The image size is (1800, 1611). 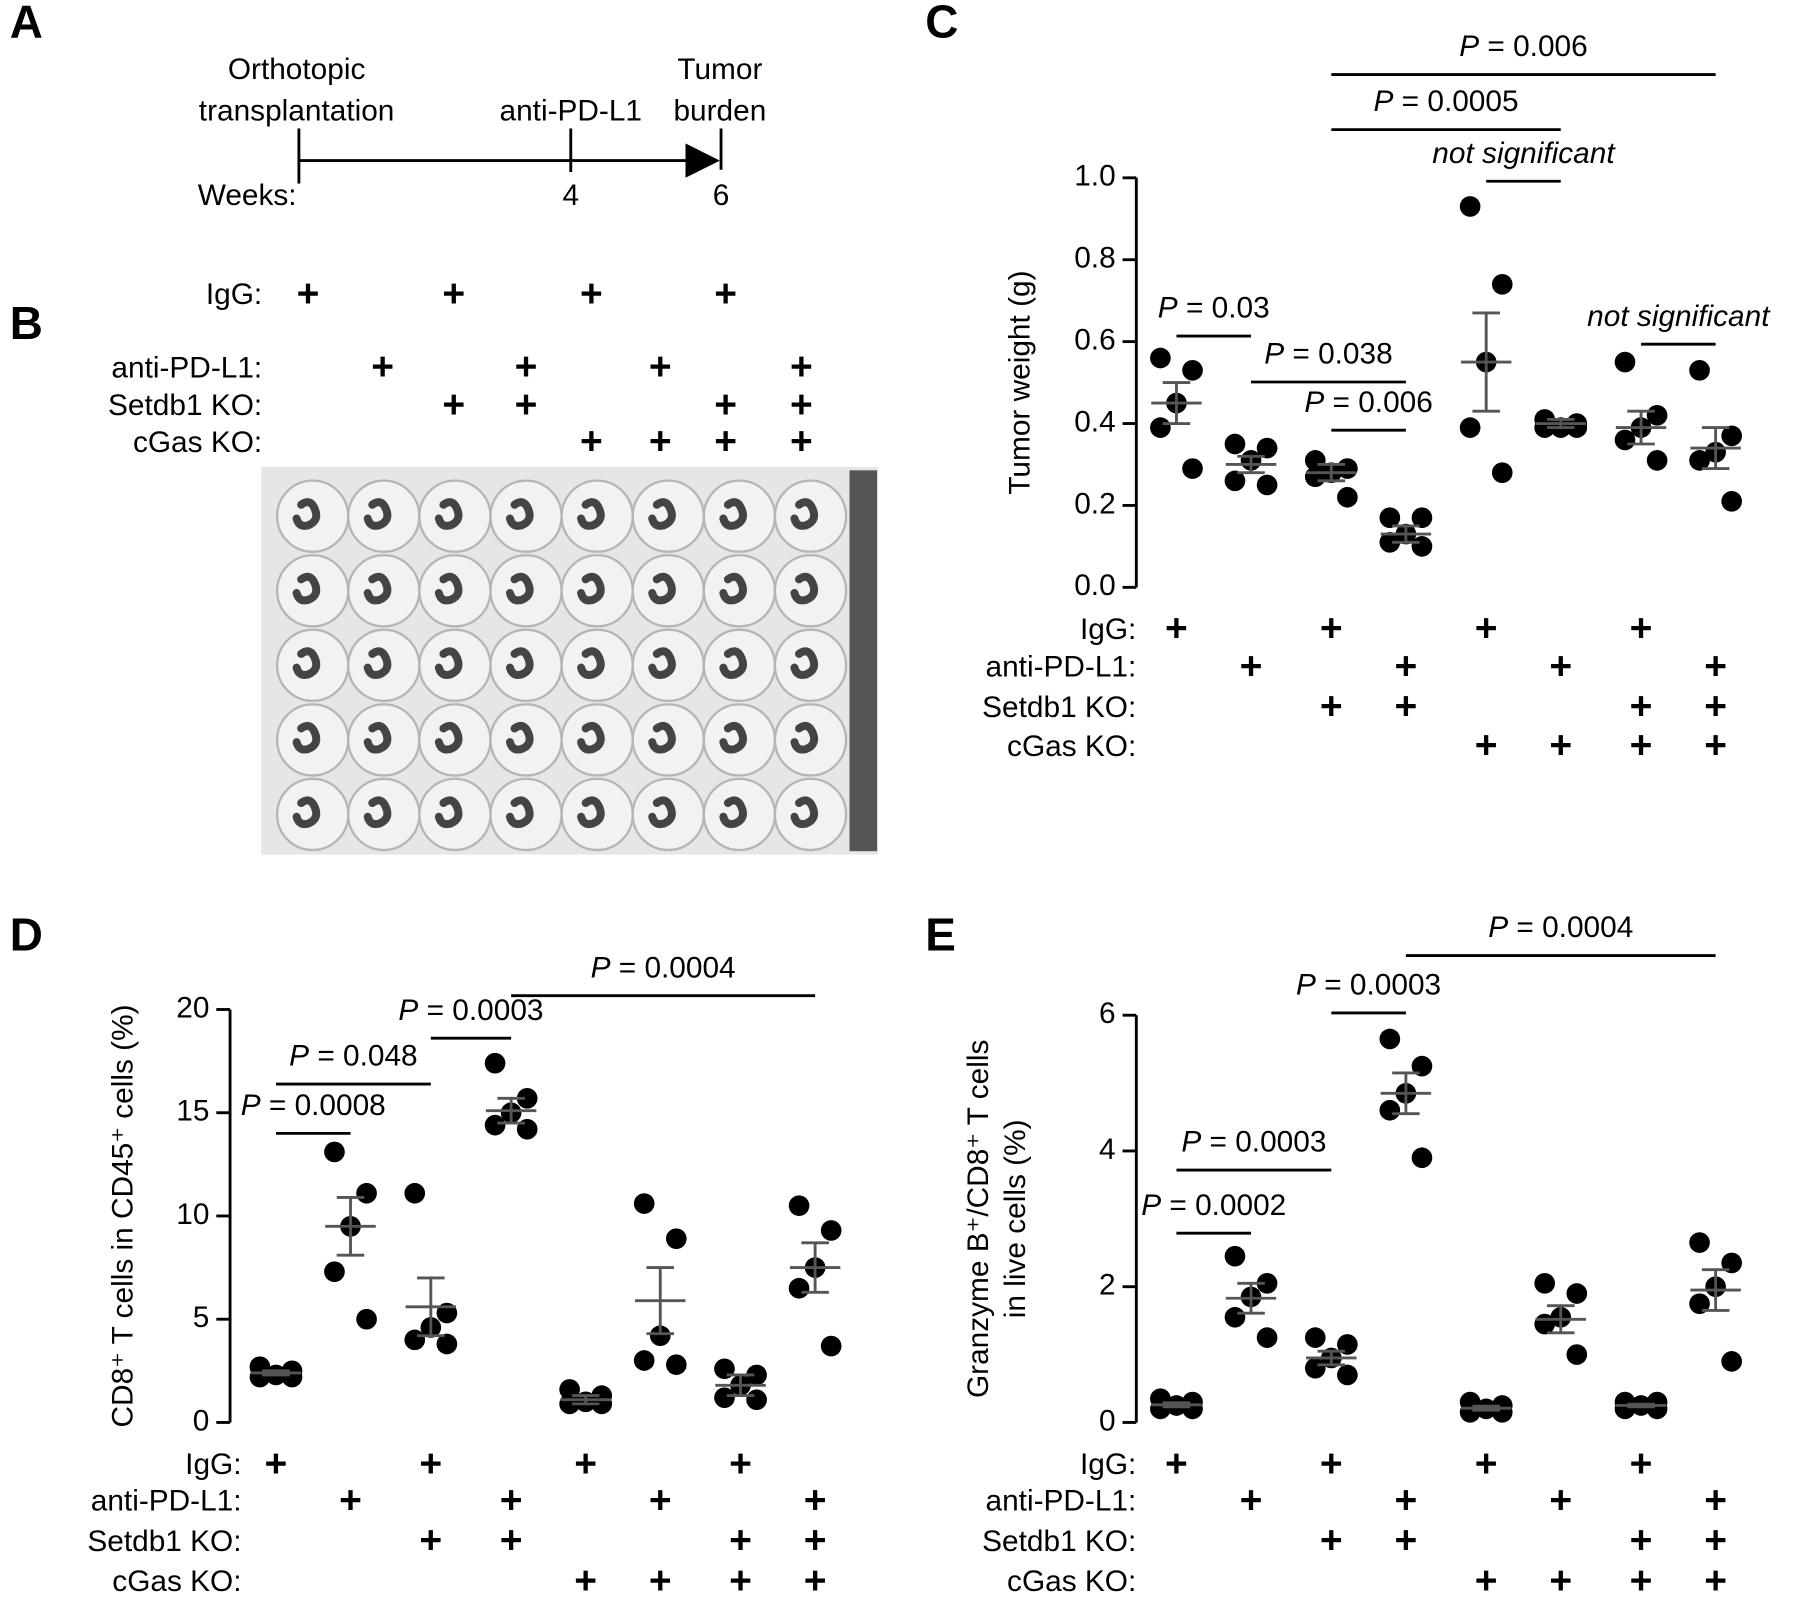 What do you see at coordinates (570, 195) in the screenshot?
I see `timeline-tick-label: 4` at bounding box center [570, 195].